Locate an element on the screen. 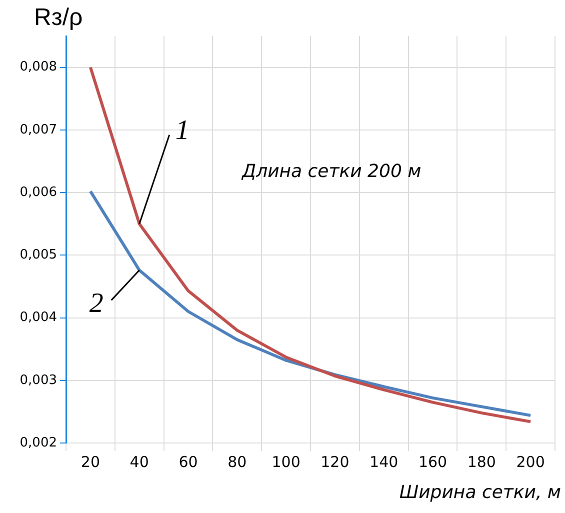 The width and height of the screenshot is (565, 513). y-tick-label: 0,007 is located at coordinates (38, 130).